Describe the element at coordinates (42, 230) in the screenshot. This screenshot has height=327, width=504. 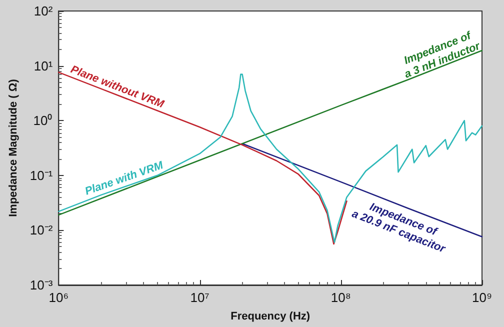
I see `y-tick-label: 10⁻²` at that location.